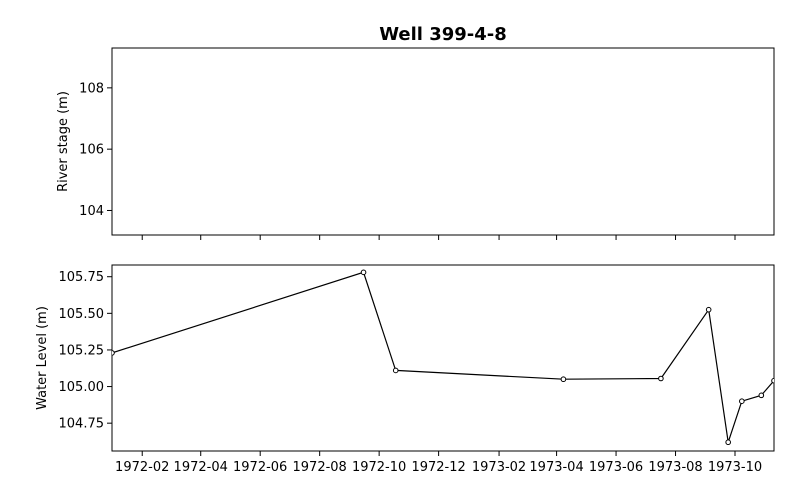 This screenshot has width=800, height=500. What do you see at coordinates (556, 467) in the screenshot?
I see `x-tick-label: 1973-04` at bounding box center [556, 467].